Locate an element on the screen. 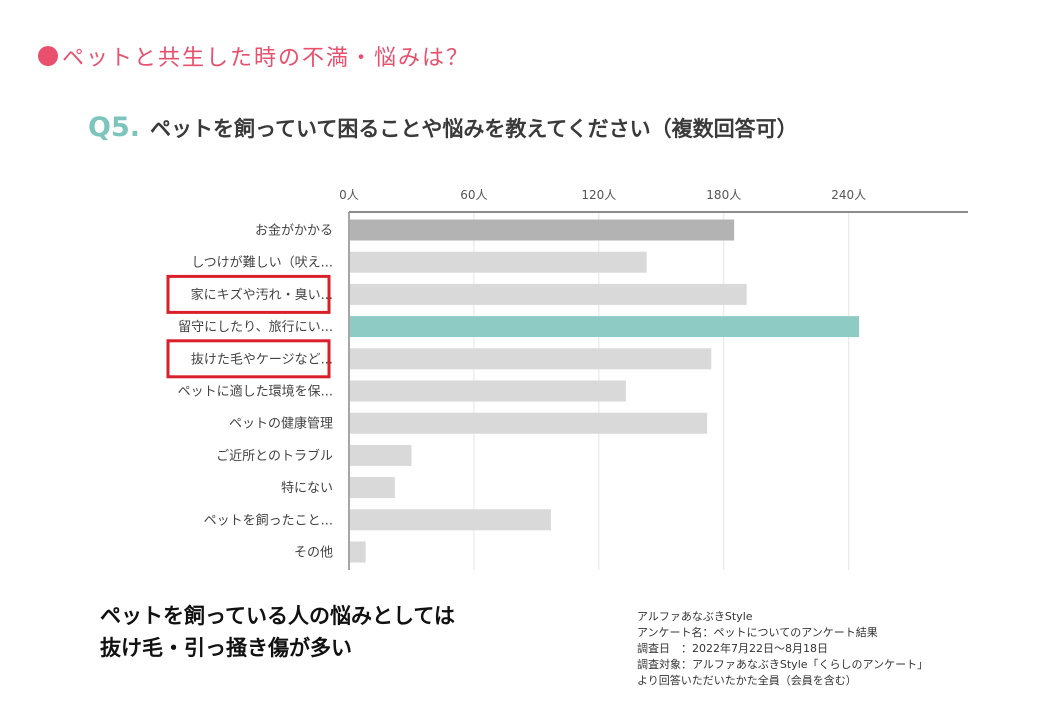 This screenshot has width=1040, height=720. source-line-4: 調査対象：アルファあなぶきStyle「くらしのアンケート」 is located at coordinates (783, 664).